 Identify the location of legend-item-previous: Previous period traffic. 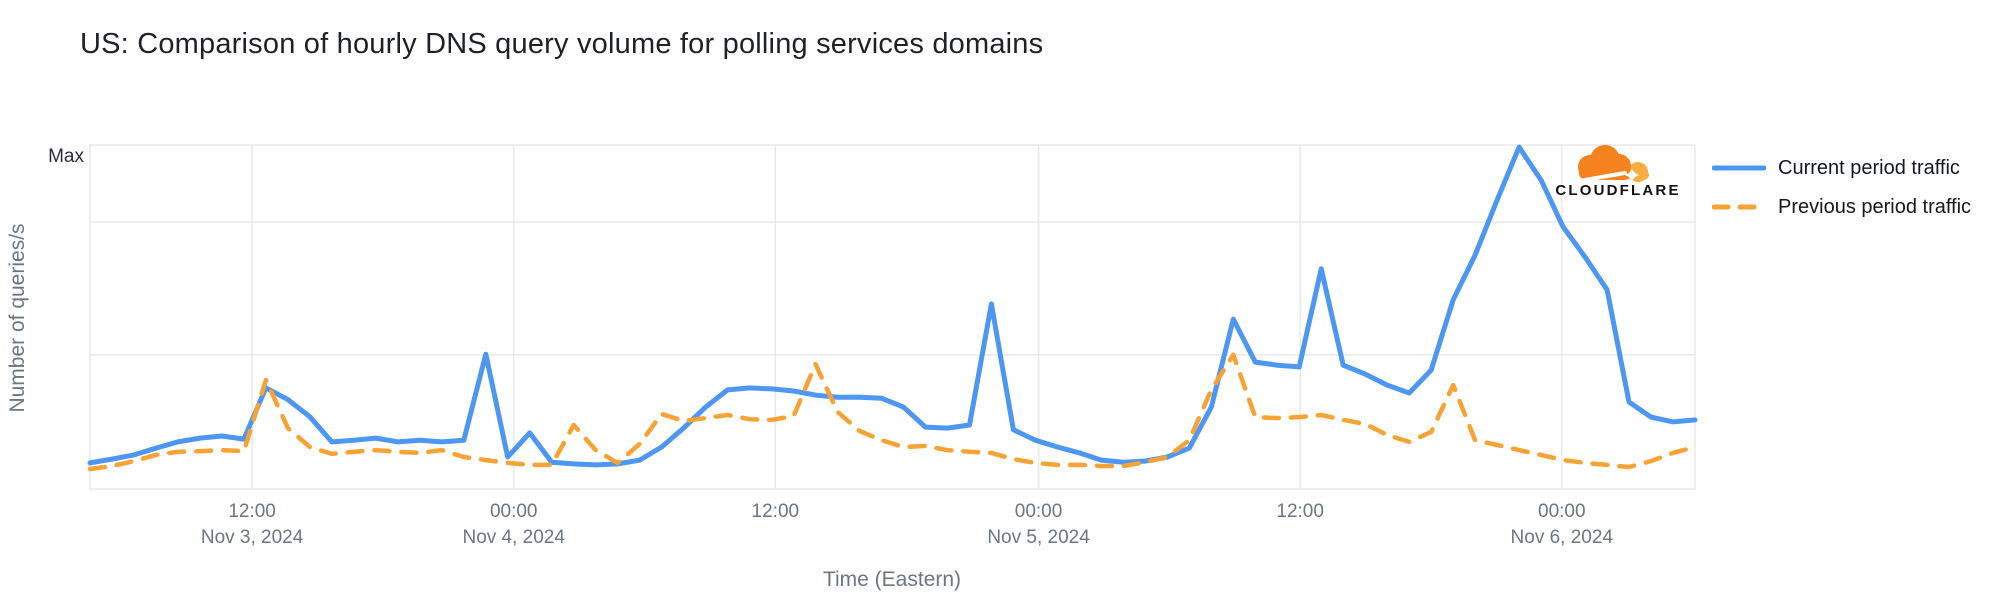
(1841, 207).